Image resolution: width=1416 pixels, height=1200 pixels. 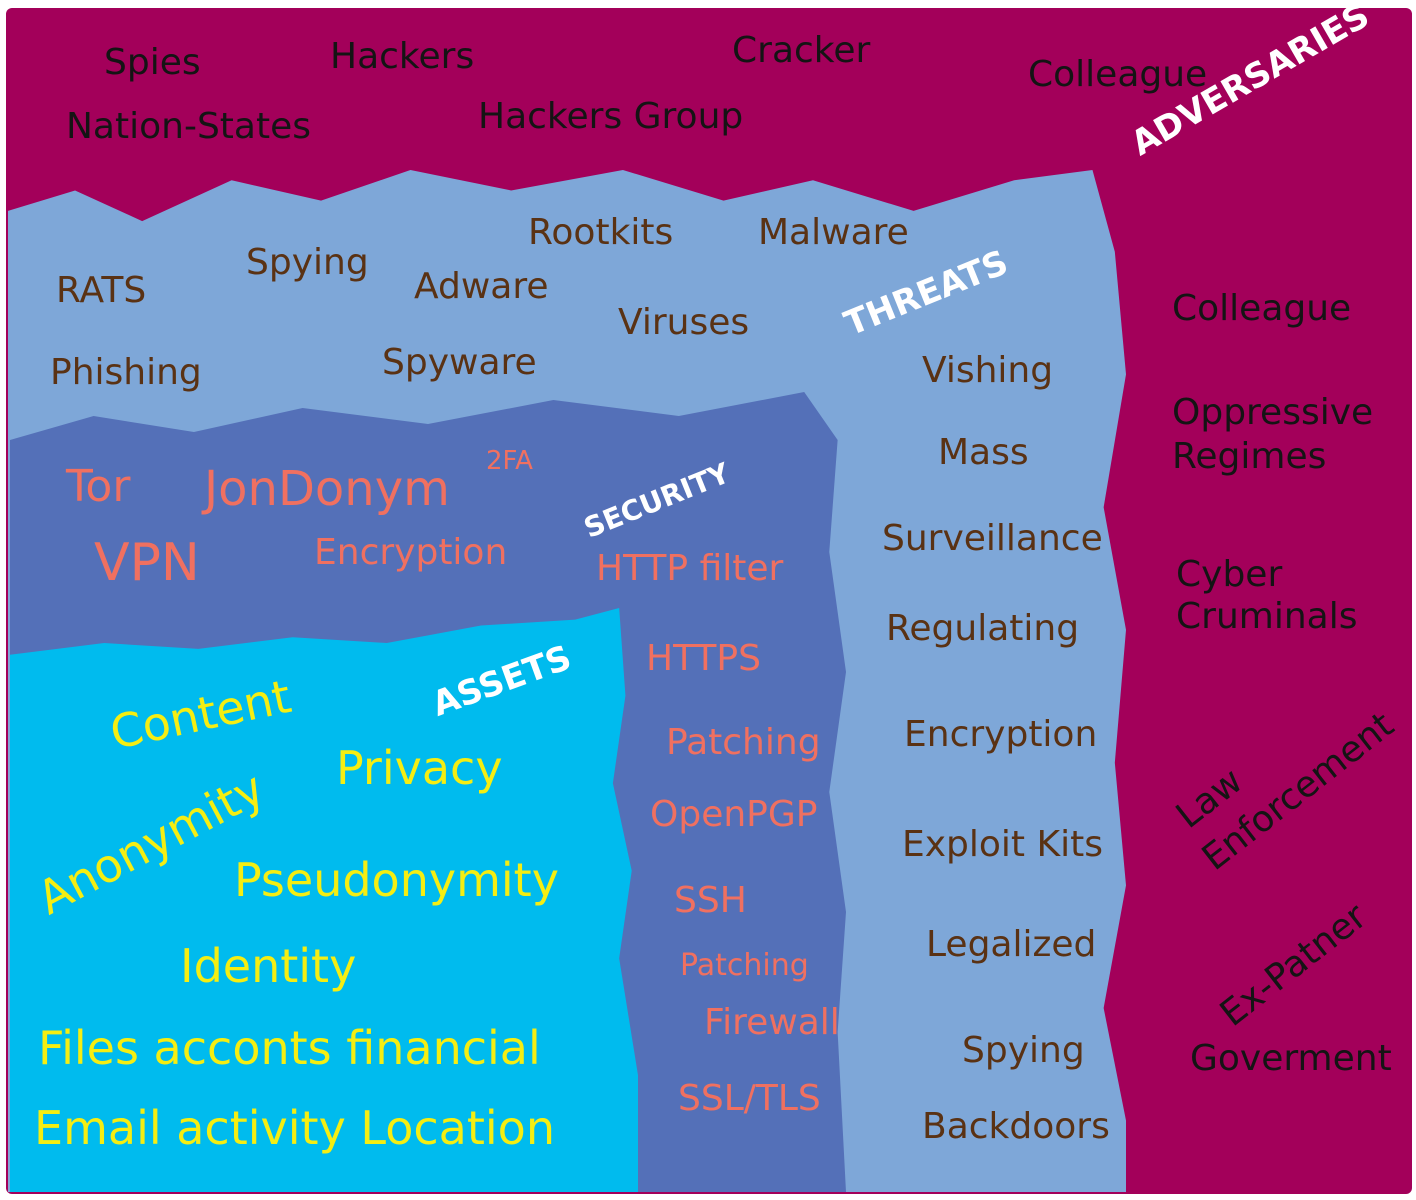 What do you see at coordinates (992, 538) in the screenshot?
I see `threat-label: Surveillance` at bounding box center [992, 538].